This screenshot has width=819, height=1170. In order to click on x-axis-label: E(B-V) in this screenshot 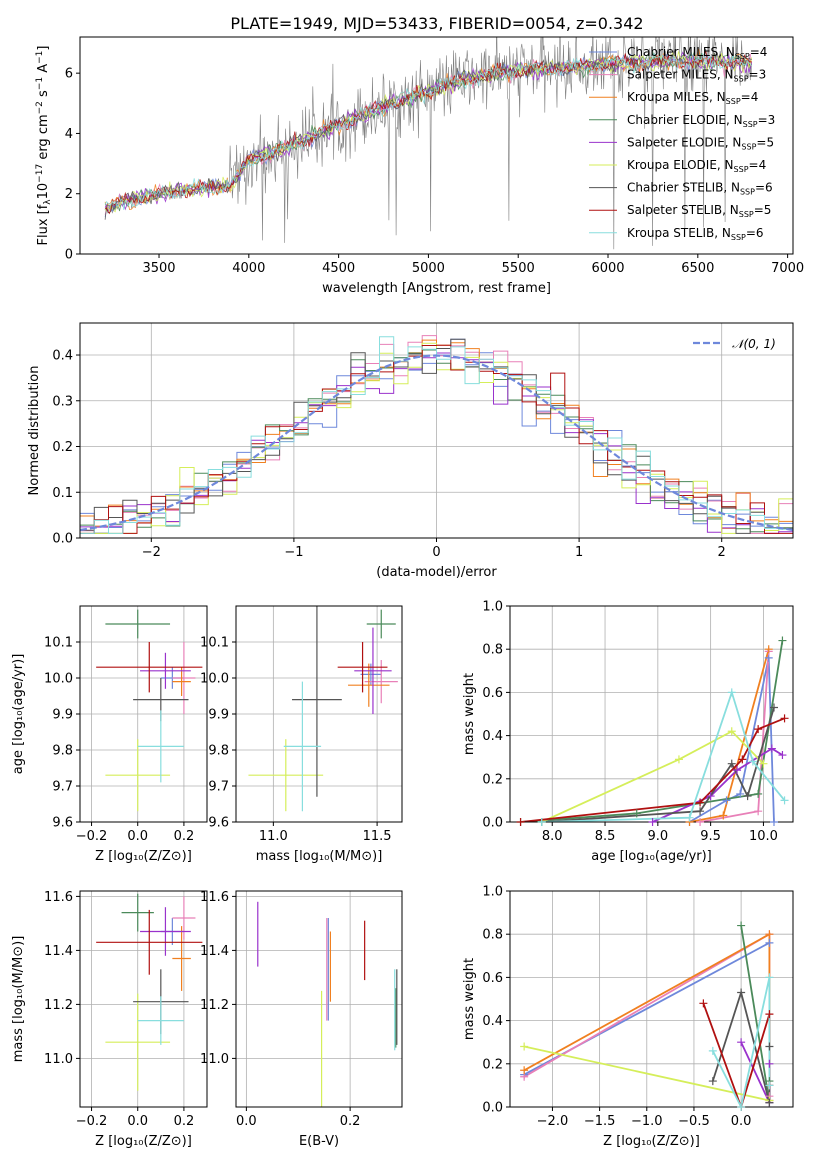, I will do `click(319, 1141)`.